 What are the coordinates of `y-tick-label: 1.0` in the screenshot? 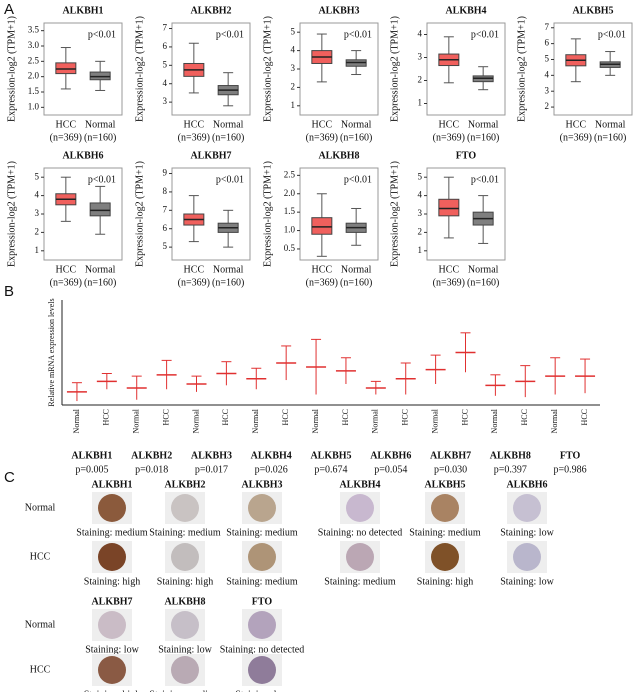 It's located at (34, 106).